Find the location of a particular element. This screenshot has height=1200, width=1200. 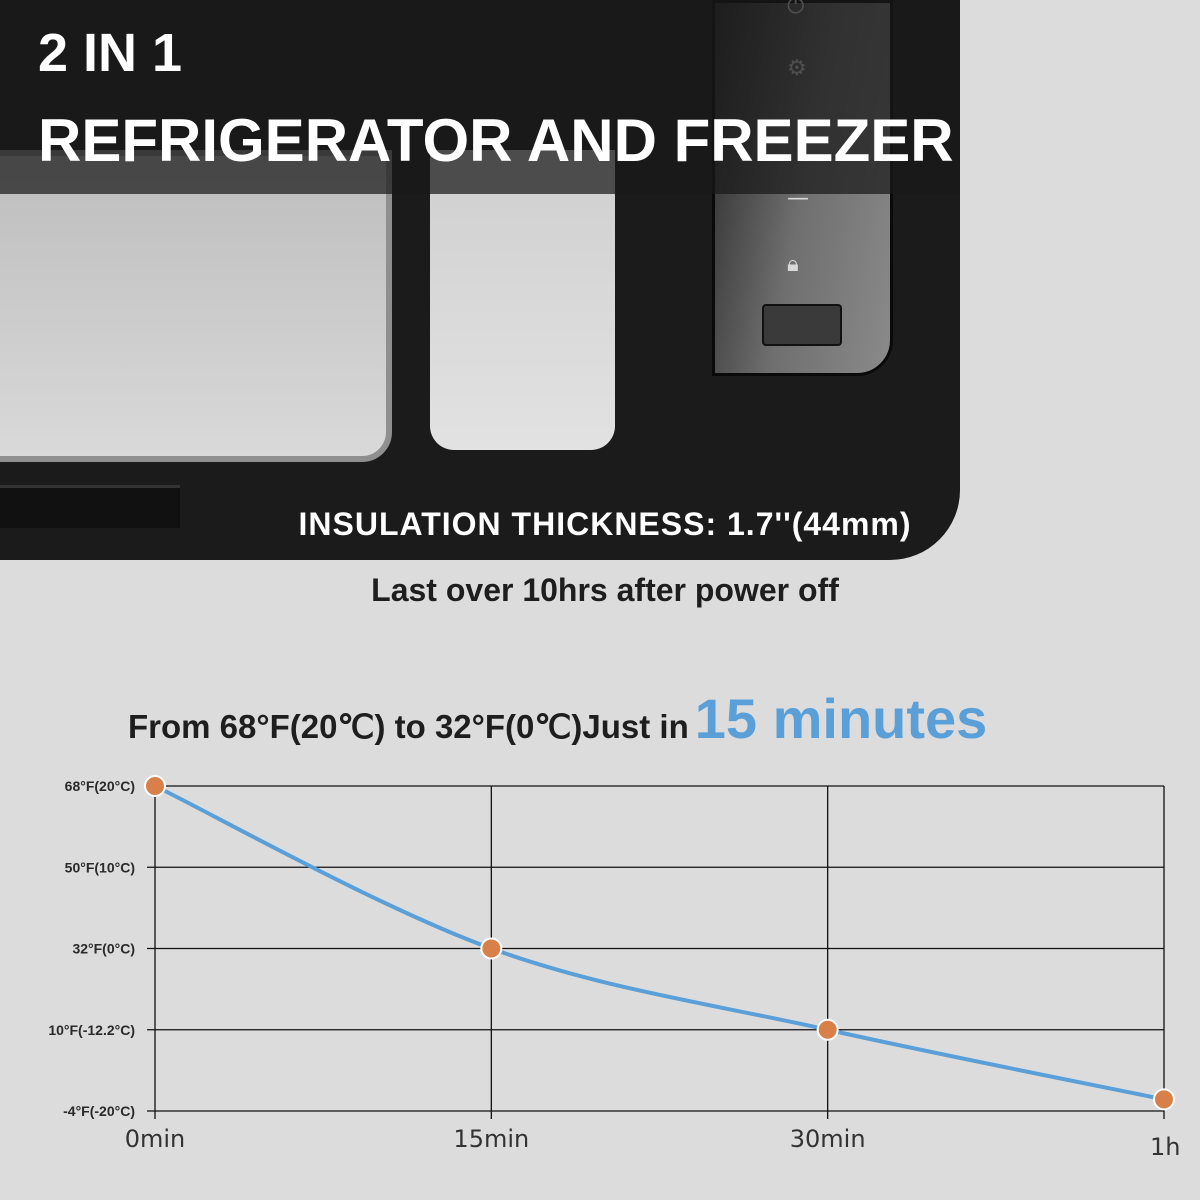

y-tick-label: -4°F(-20°C) is located at coordinates (99, 1111).